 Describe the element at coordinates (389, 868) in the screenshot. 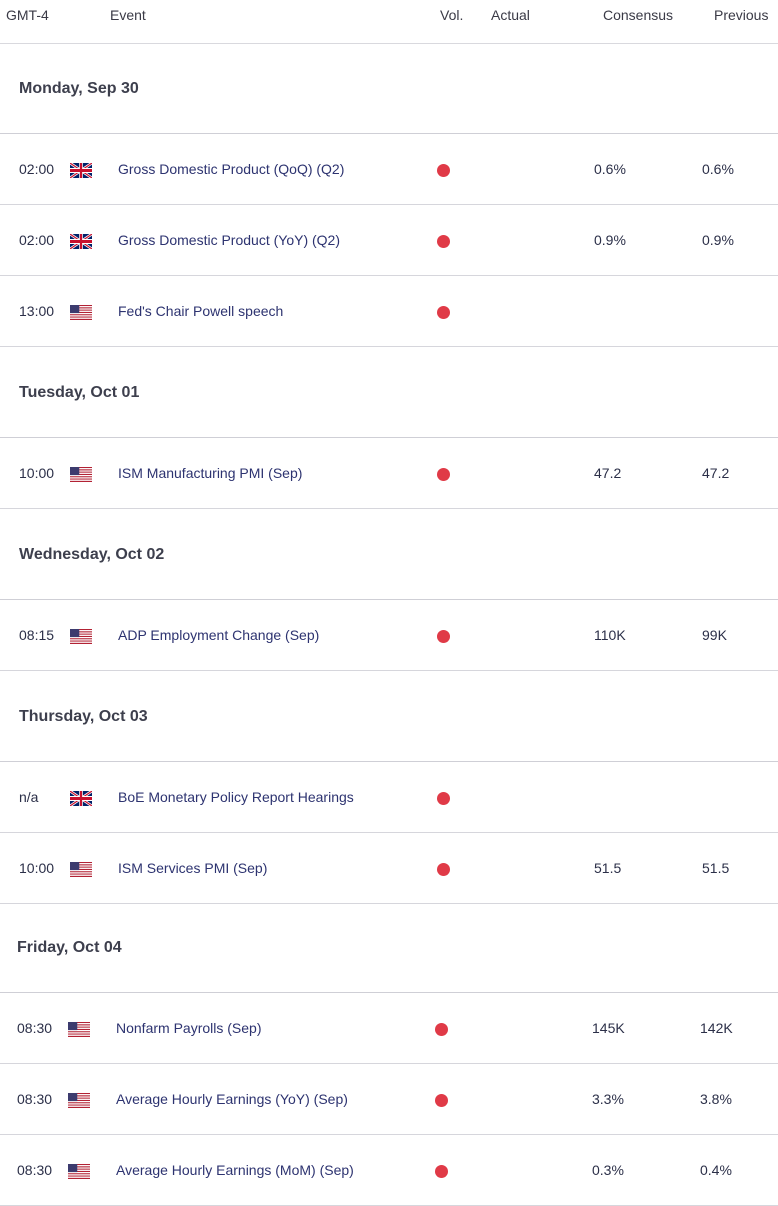

I see `event-row: 10:00 ISM Services PMI (Sep) 51.5 51.5` at that location.